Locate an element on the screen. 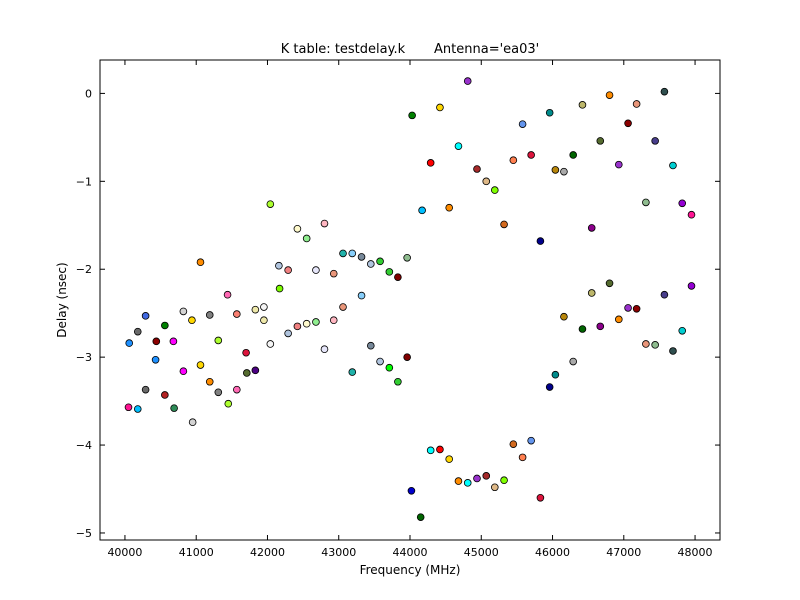 Image resolution: width=800 pixels, height=600 pixels. y-tick-label: −4 is located at coordinates (84, 445).